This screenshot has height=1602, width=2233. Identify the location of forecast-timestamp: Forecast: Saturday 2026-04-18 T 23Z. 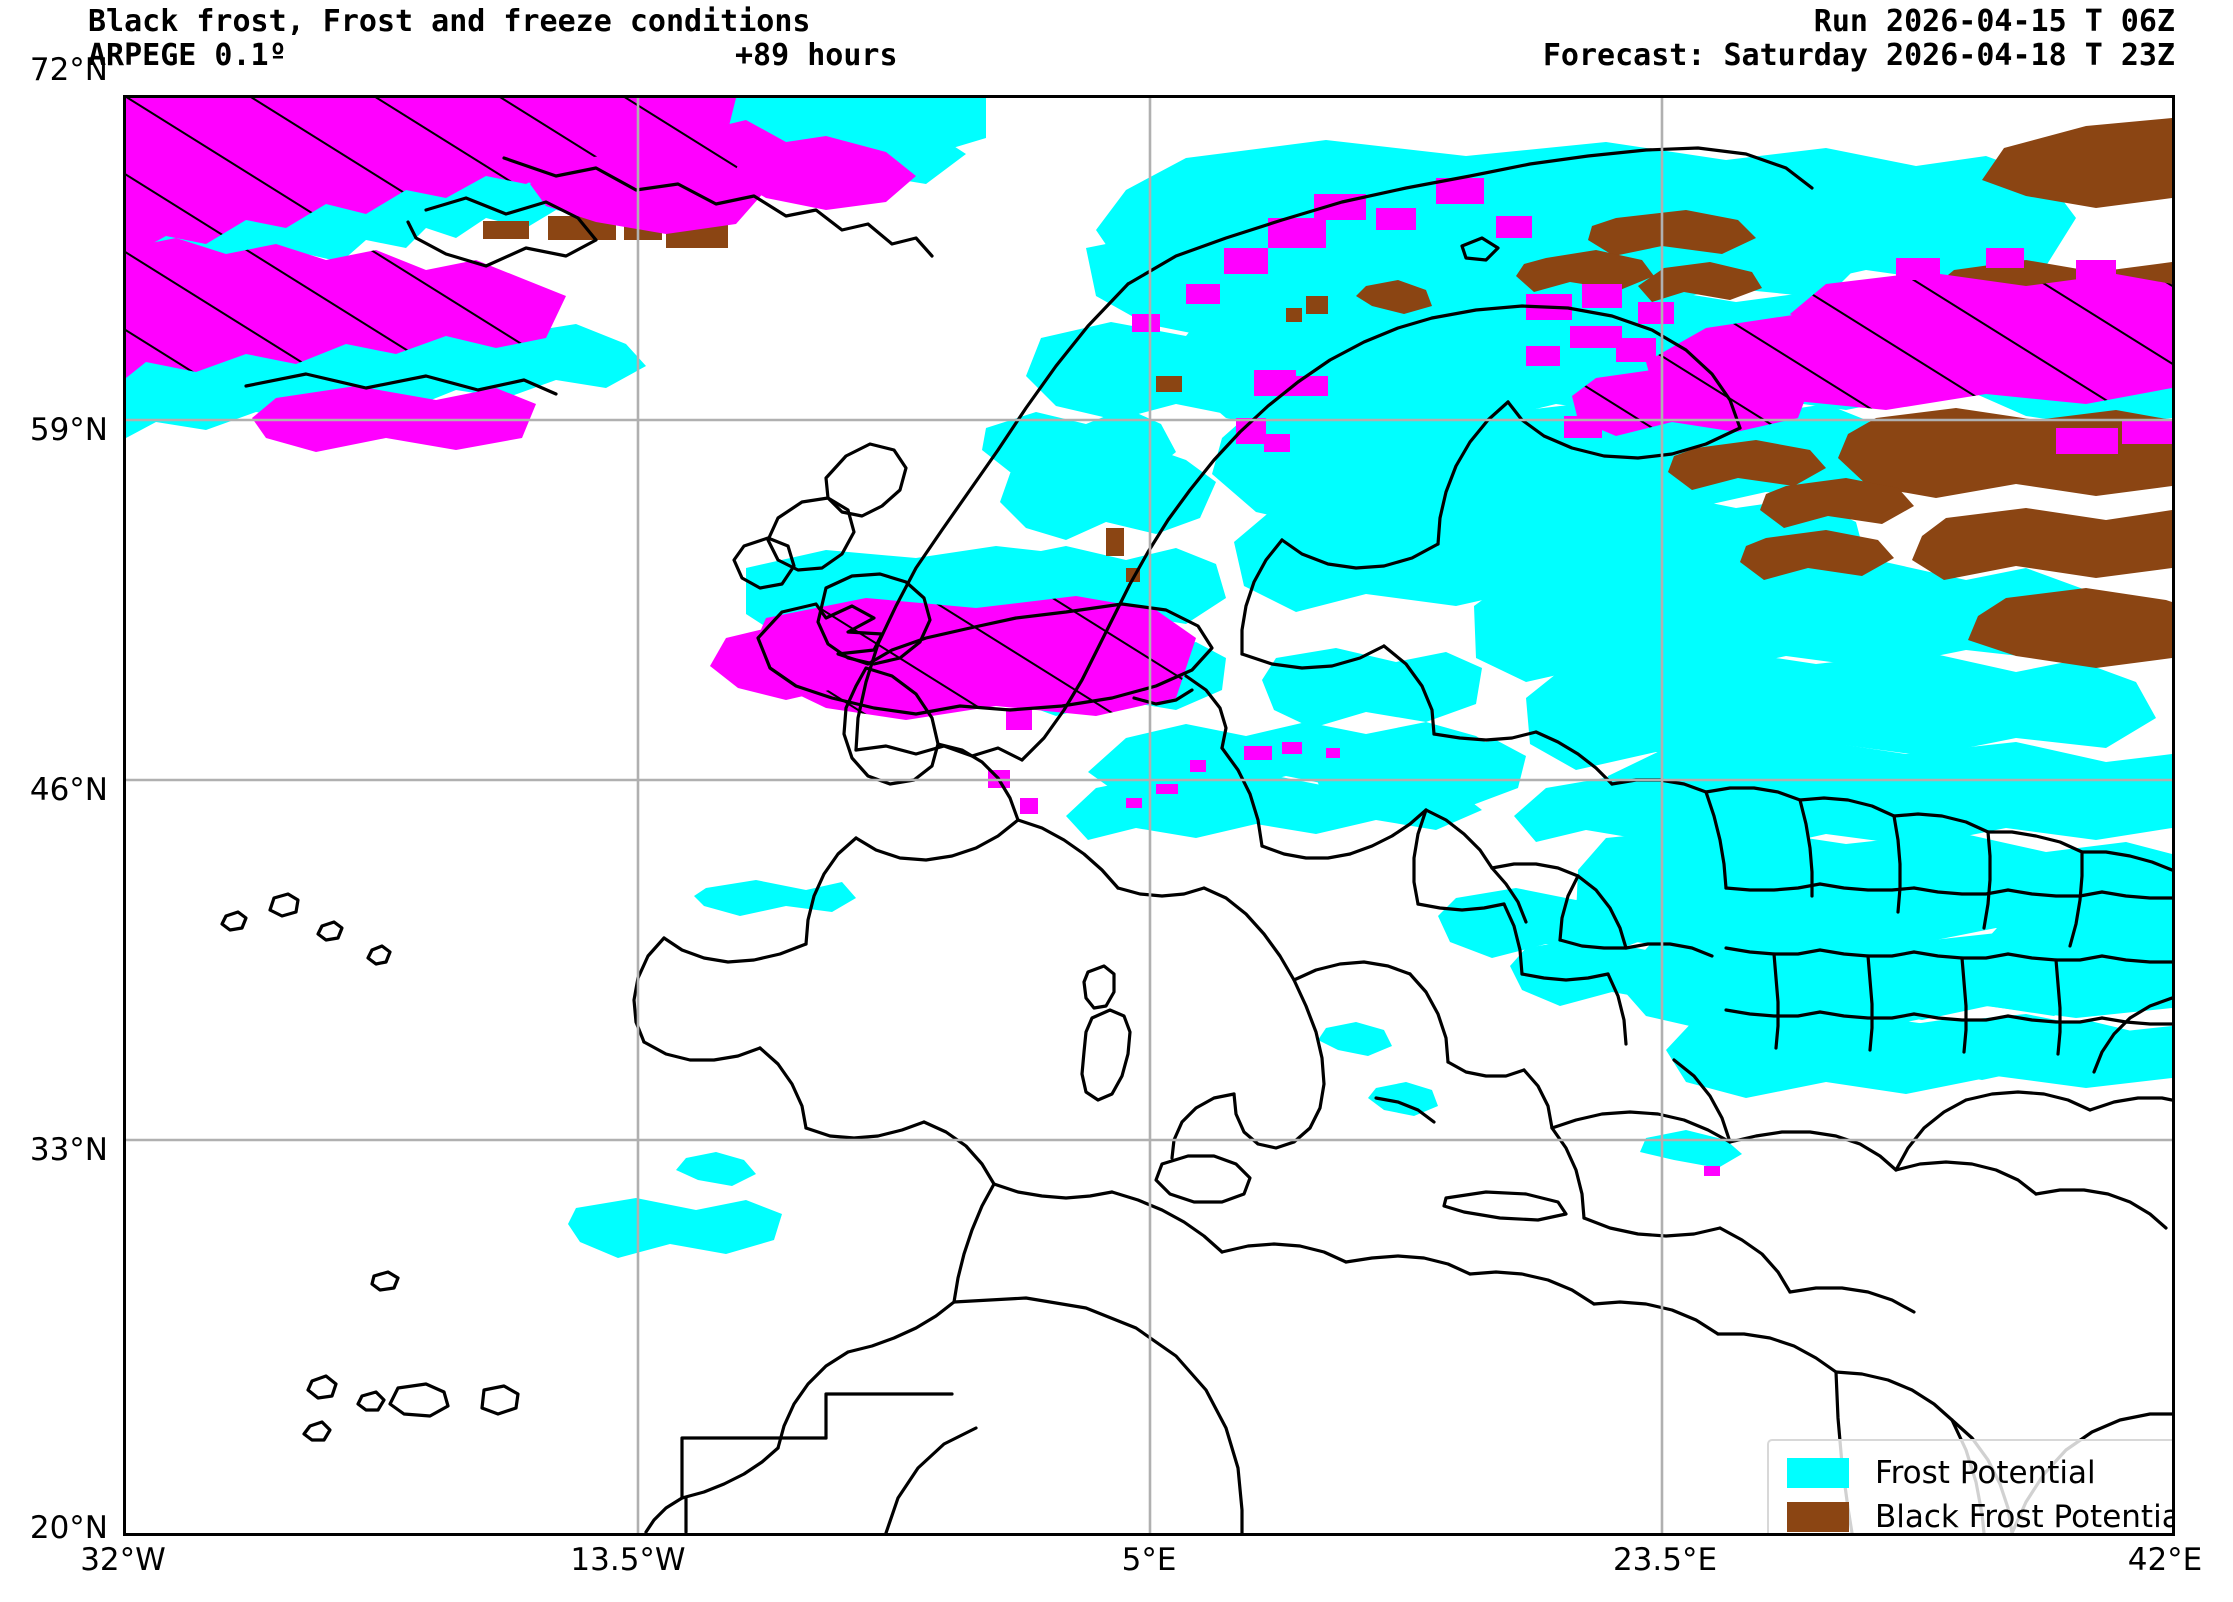
(1858, 55).